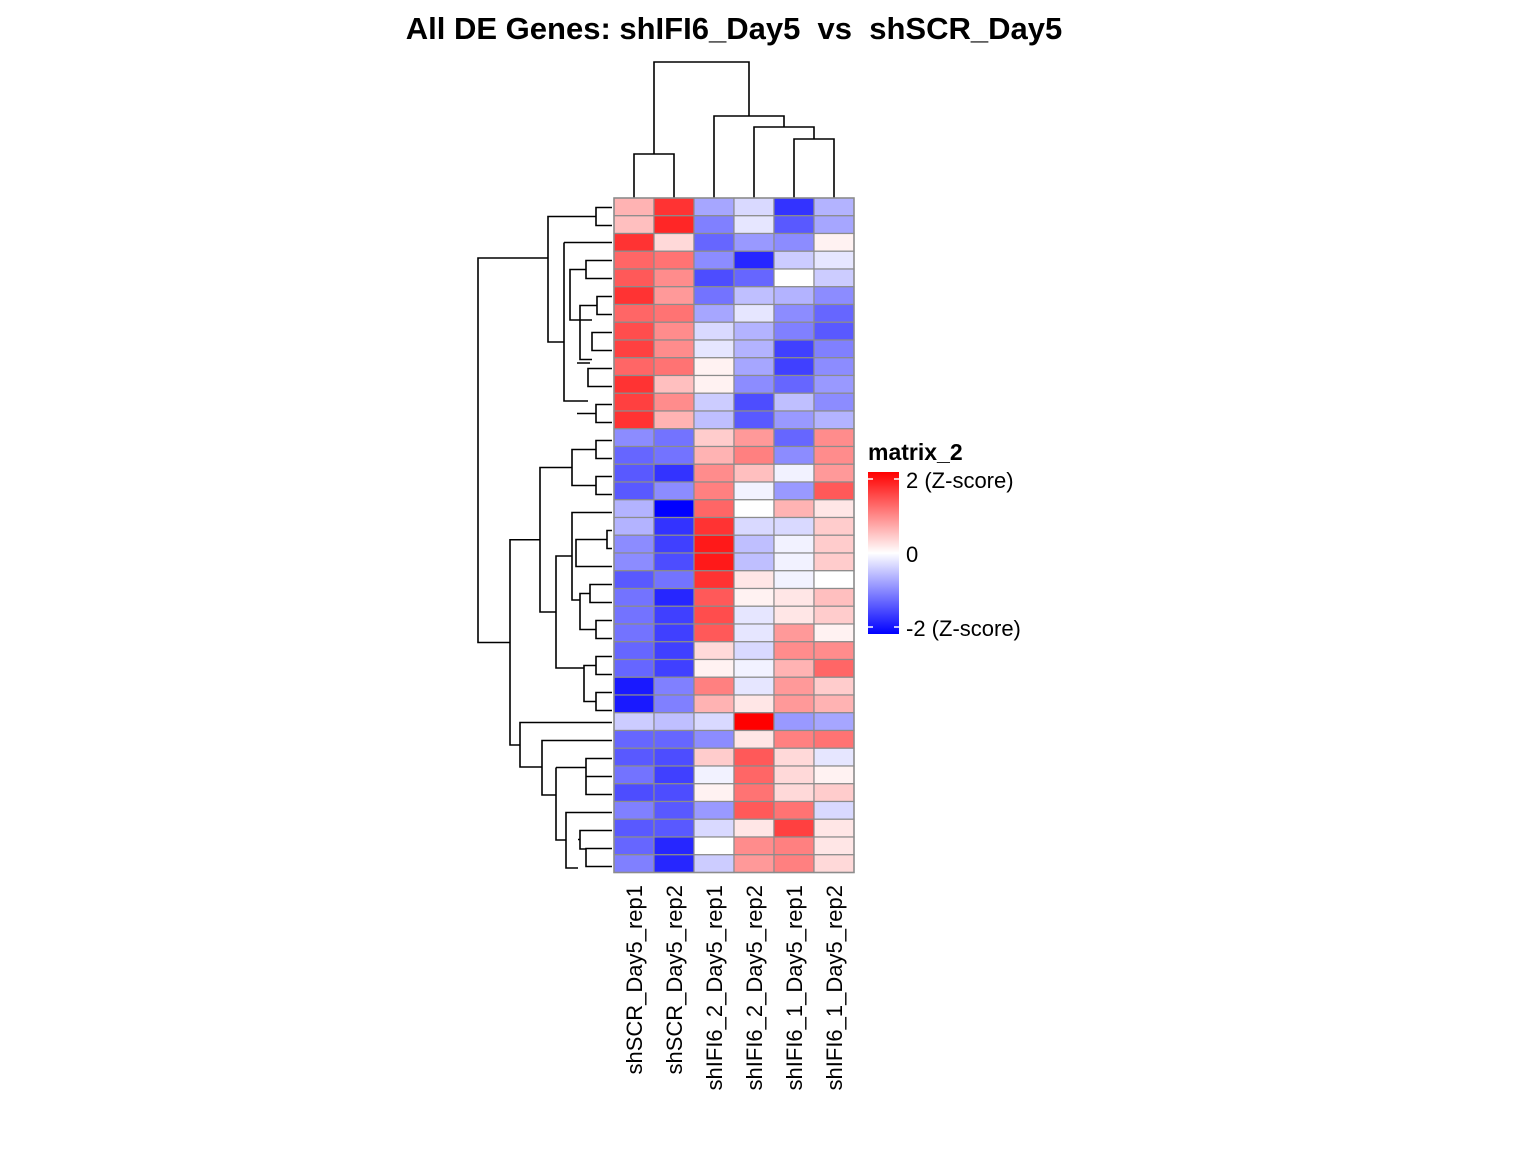 This screenshot has width=1536, height=1152. Describe the element at coordinates (834, 313) in the screenshot. I see `heatmap-cell-r7-c6` at that location.